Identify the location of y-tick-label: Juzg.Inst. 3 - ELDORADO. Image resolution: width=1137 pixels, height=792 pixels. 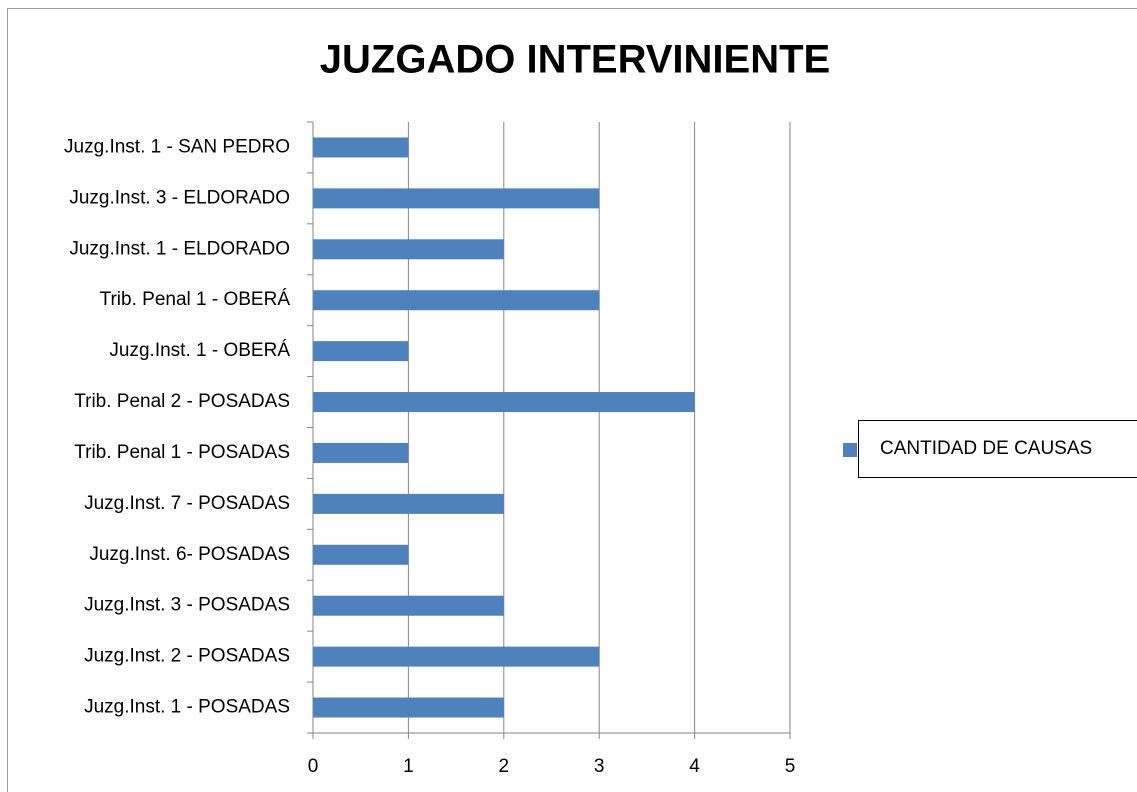
(179, 197).